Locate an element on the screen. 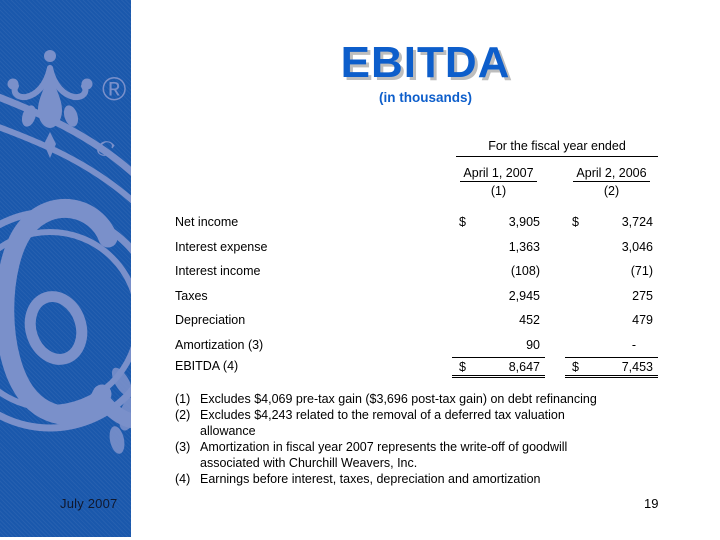  value-fy2007: 3,905 is located at coordinates (524, 222).